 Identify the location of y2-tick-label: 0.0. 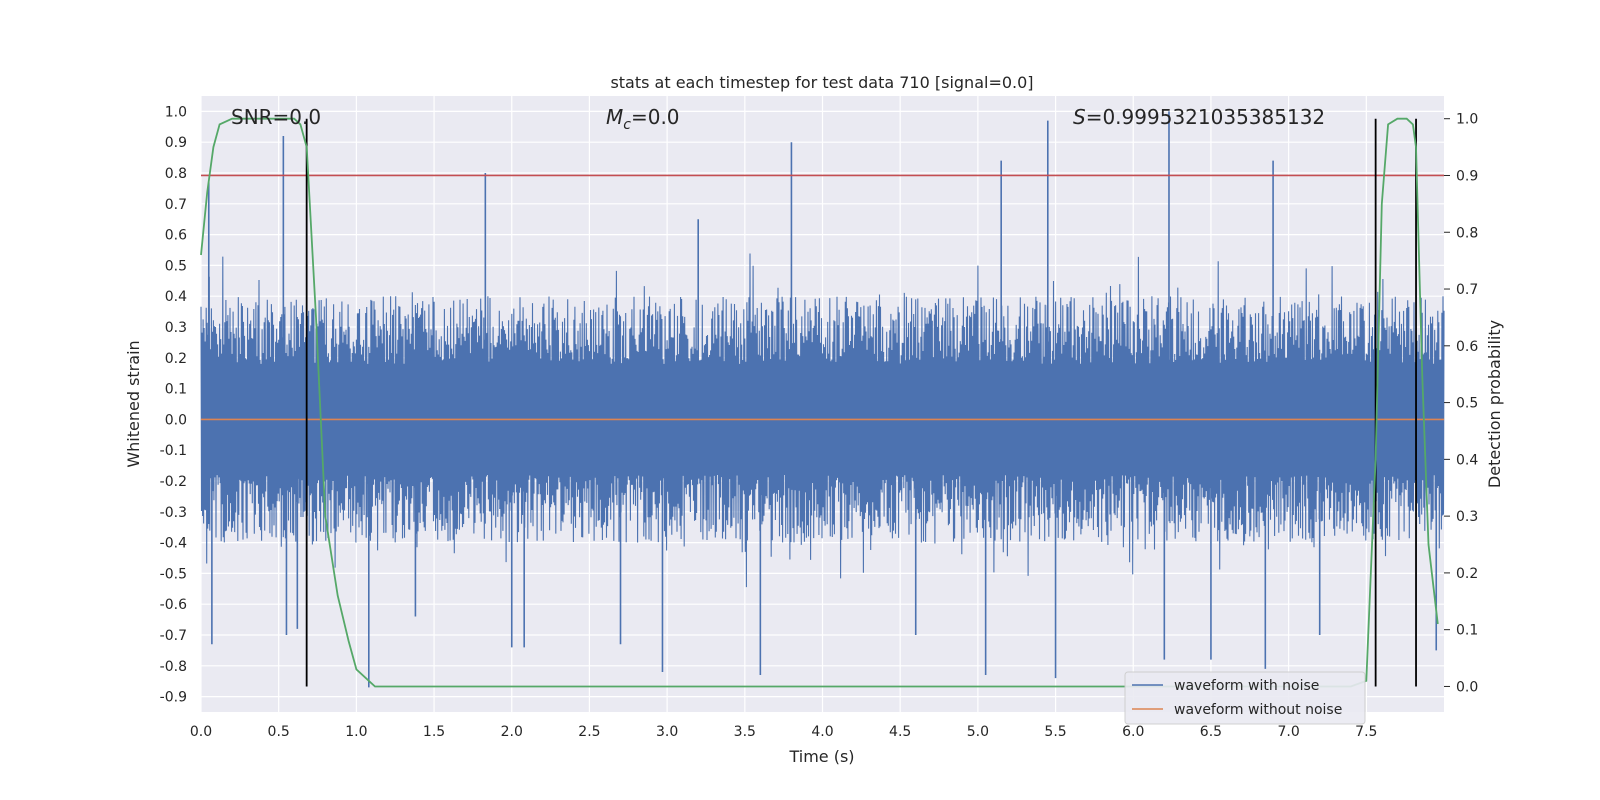
(1467, 687).